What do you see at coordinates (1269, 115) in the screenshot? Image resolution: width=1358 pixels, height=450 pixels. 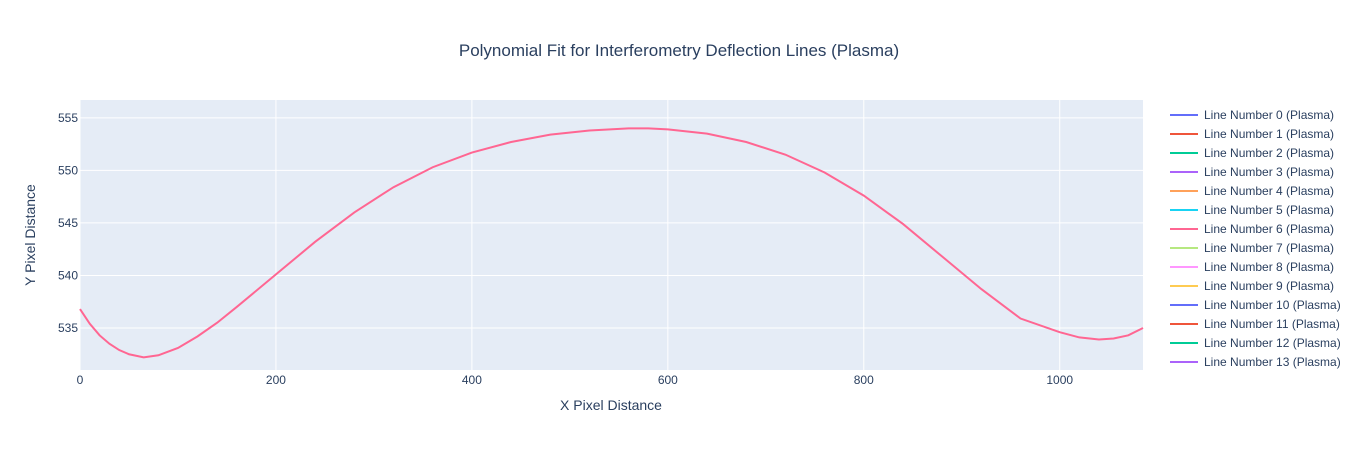 I see `legend-label: Line Number 0 (Plasma)` at bounding box center [1269, 115].